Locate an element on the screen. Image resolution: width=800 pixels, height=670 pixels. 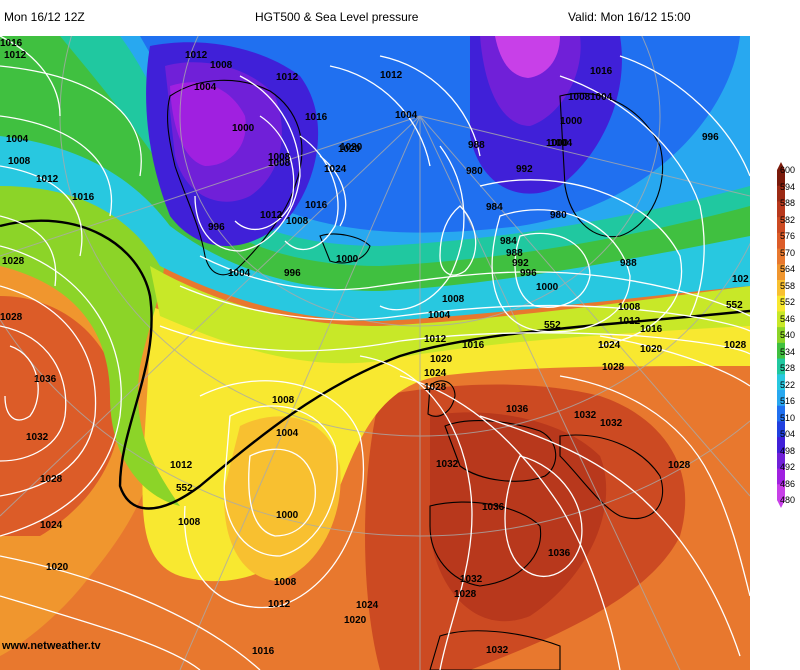
colorbar-tick-label: 516 is located at coordinates (788, 401).